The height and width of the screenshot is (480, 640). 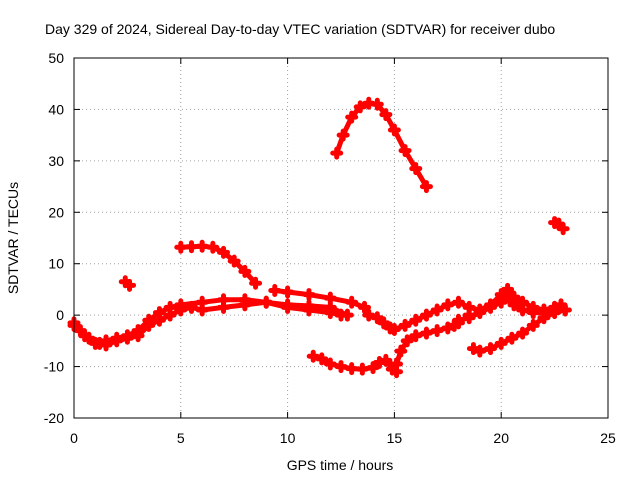 I want to click on y-axis-label: SDTVAR / TECUs, so click(x=13, y=238).